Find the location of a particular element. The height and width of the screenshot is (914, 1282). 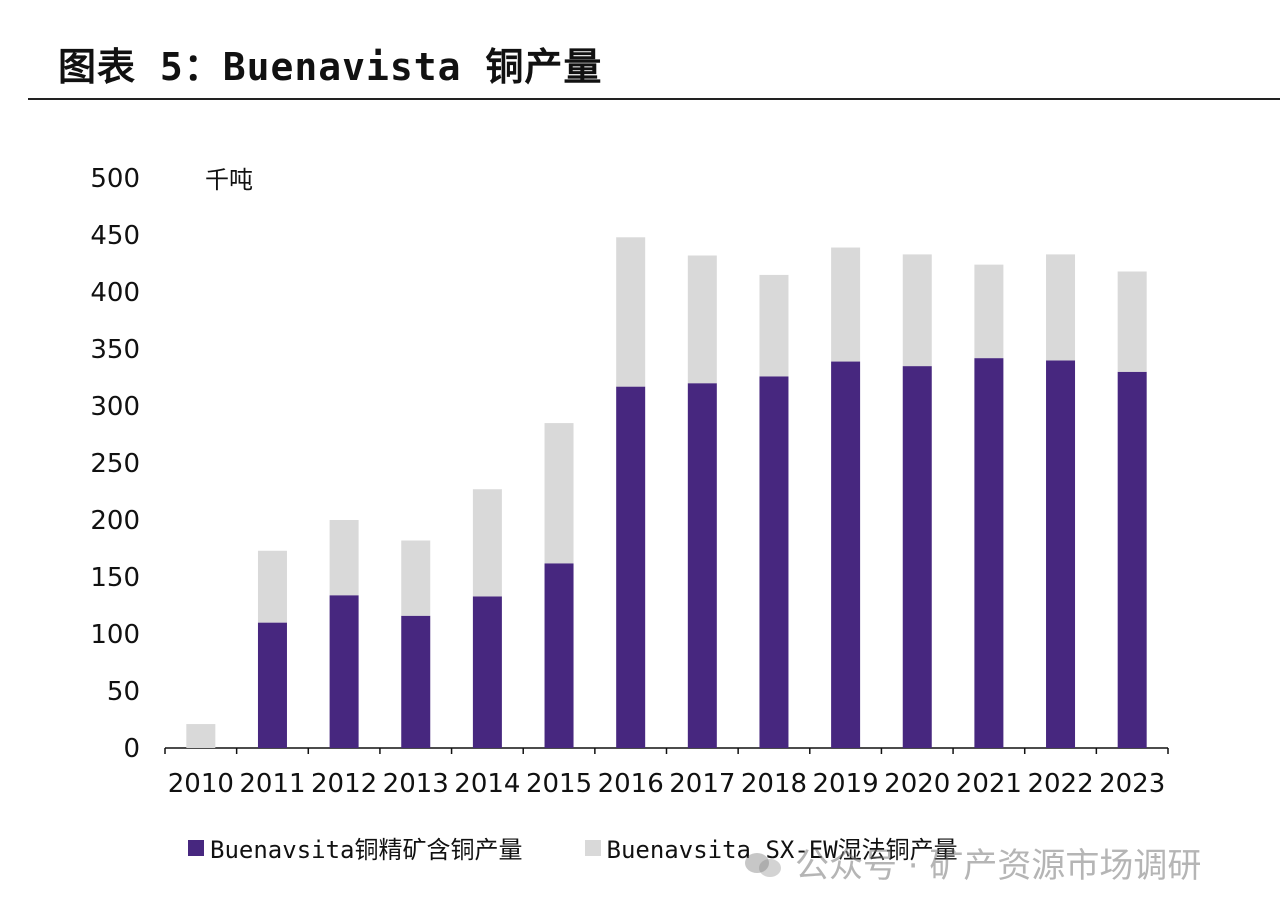

y-unit-label: 千吨 is located at coordinates (229, 180).